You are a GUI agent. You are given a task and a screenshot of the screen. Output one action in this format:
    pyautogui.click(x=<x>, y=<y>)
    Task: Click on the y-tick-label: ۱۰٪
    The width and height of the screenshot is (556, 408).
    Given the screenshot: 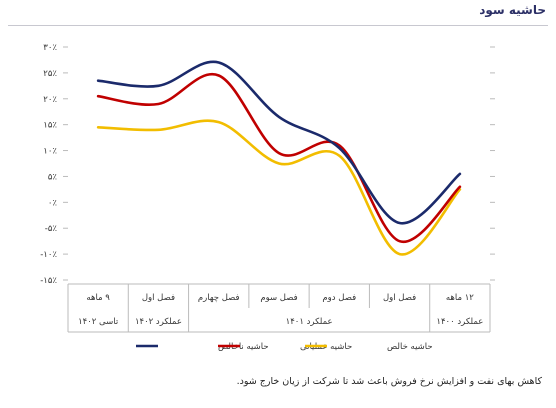 What is the action you would take?
    pyautogui.click(x=50, y=152)
    